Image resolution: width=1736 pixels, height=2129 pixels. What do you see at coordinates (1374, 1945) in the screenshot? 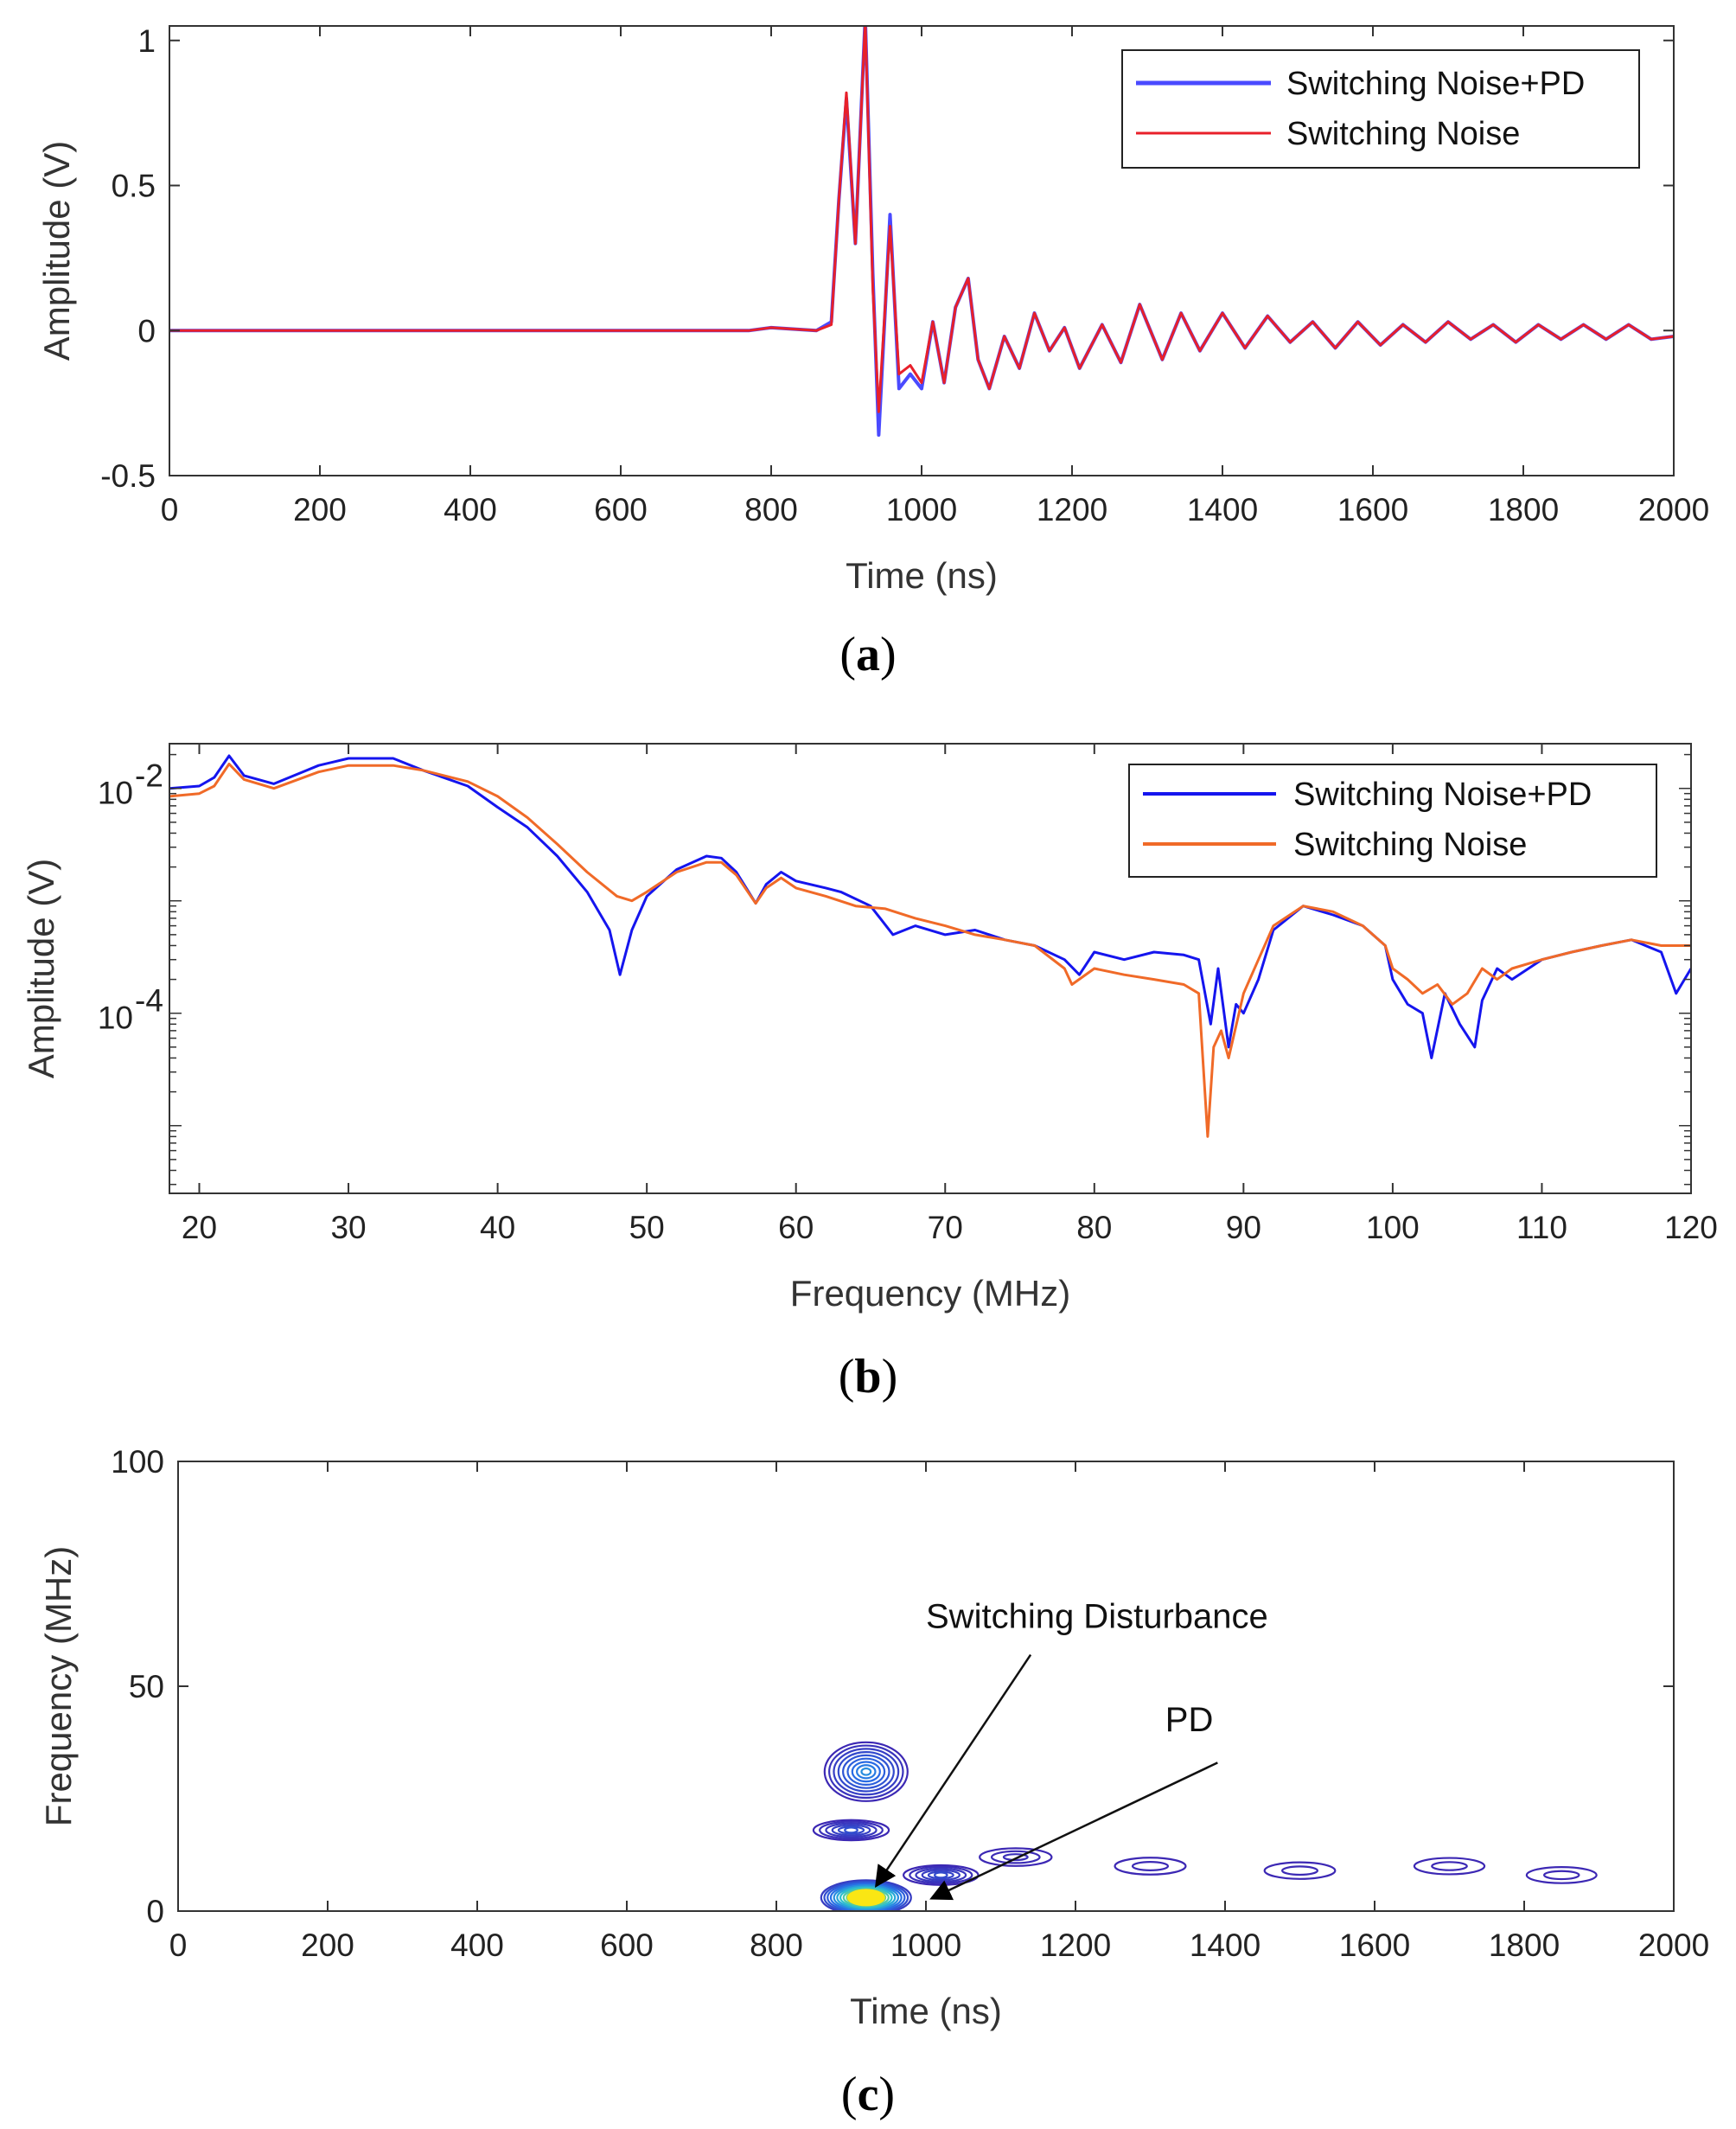
I see `panel-c-x-tick-label: 1600` at bounding box center [1374, 1945].